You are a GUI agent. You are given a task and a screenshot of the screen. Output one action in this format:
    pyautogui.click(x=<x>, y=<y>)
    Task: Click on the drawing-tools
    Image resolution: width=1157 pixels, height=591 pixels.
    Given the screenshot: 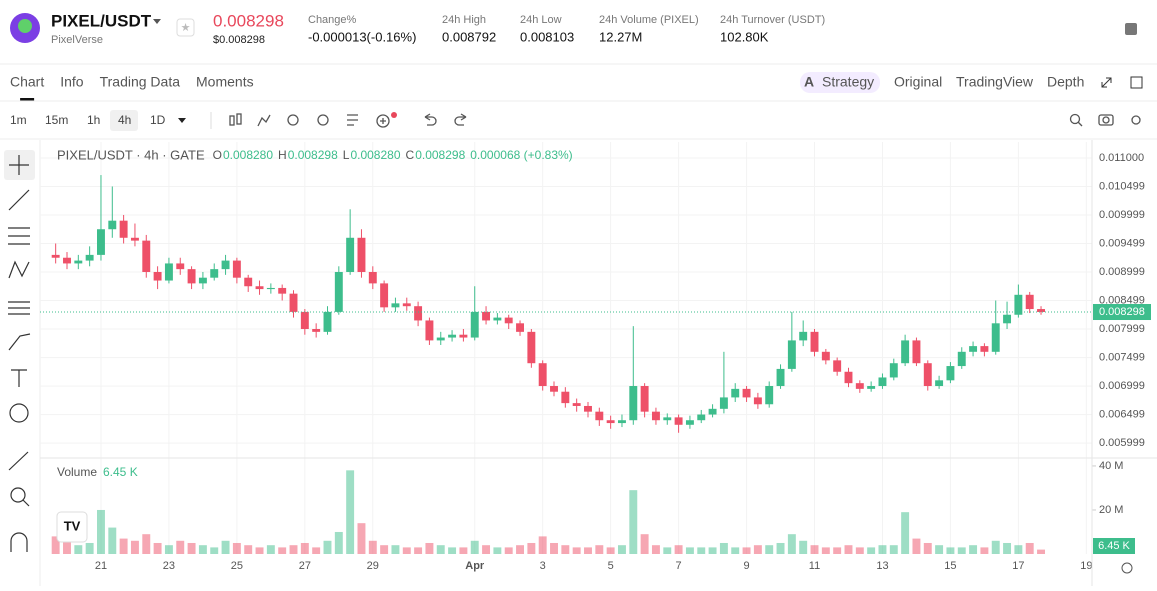 What is the action you would take?
    pyautogui.click(x=19, y=351)
    